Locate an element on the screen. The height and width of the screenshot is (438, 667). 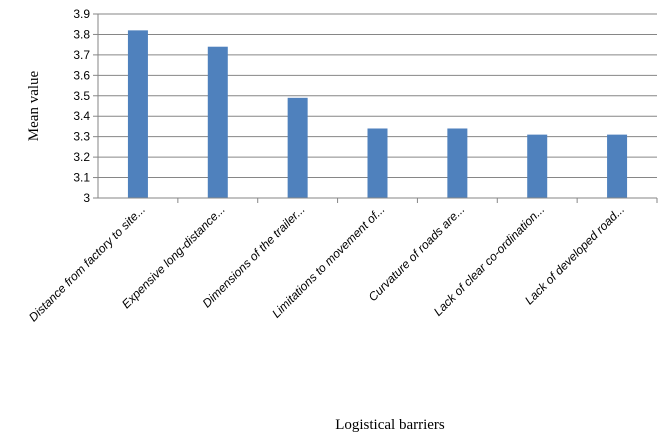
y-tick-label: 3.4 is located at coordinates (81, 116).